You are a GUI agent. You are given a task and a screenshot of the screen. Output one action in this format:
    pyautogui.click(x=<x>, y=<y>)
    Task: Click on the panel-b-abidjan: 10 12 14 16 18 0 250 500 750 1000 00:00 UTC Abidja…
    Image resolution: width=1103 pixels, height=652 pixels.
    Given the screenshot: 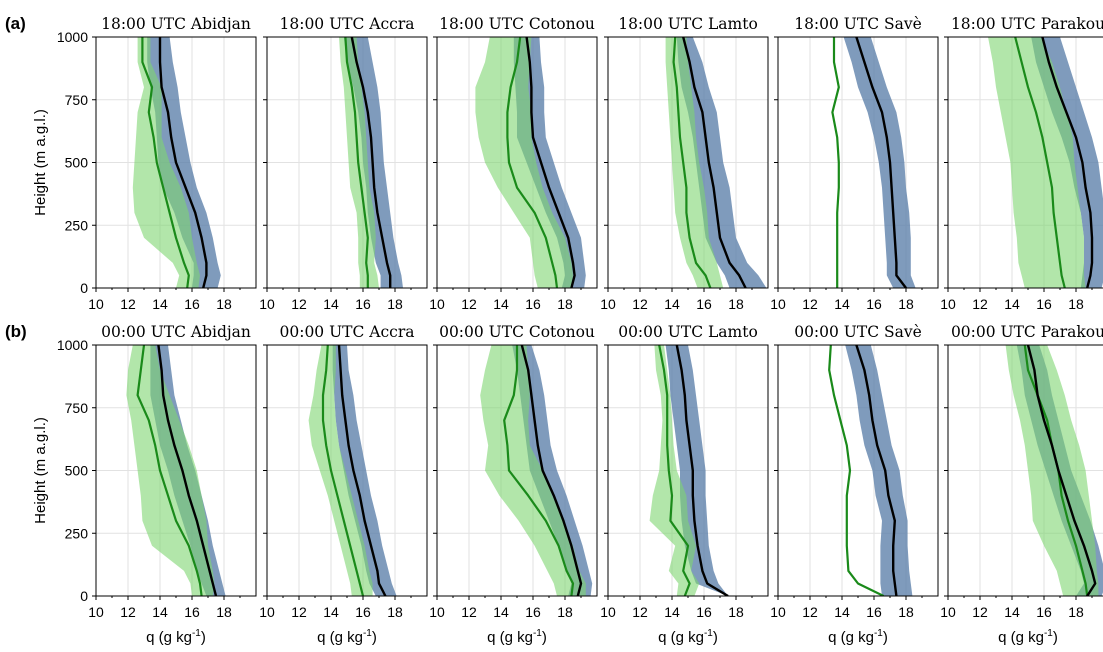 What is the action you would take?
    pyautogui.click(x=157, y=484)
    